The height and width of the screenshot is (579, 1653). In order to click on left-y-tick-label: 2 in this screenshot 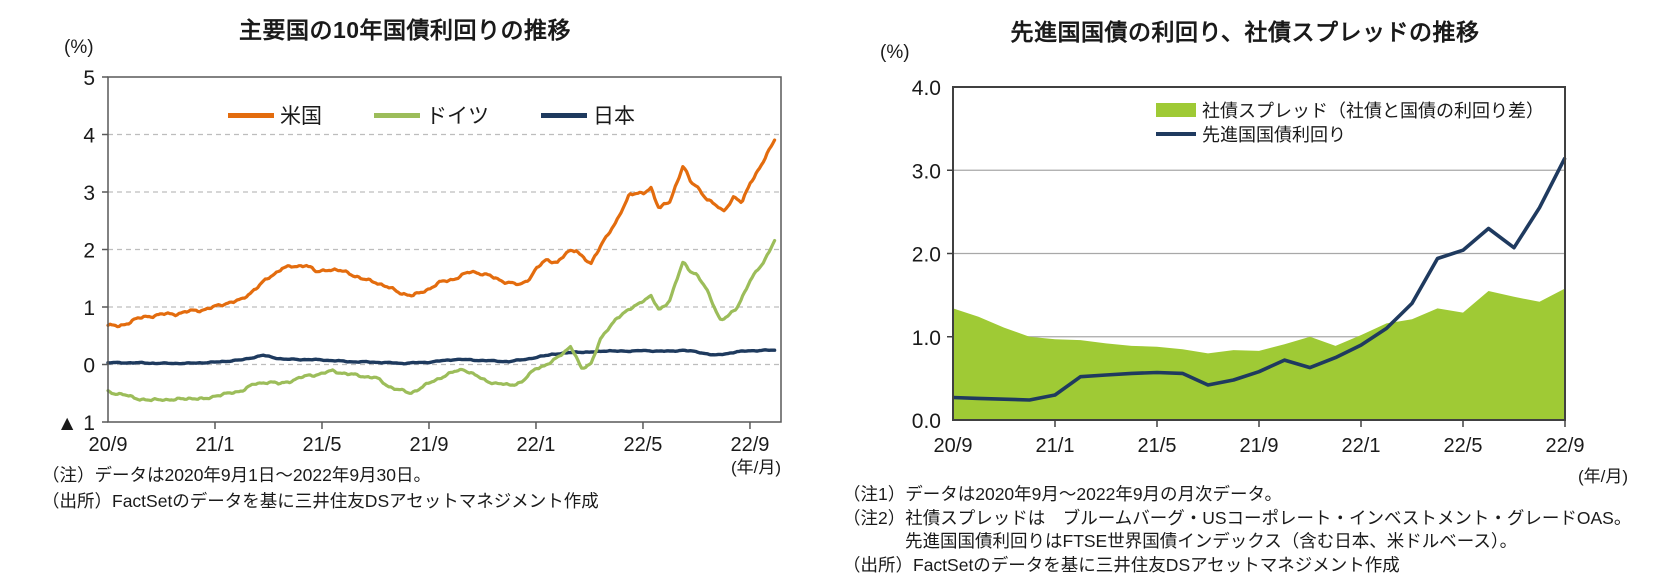, I will do `click(89, 251)`.